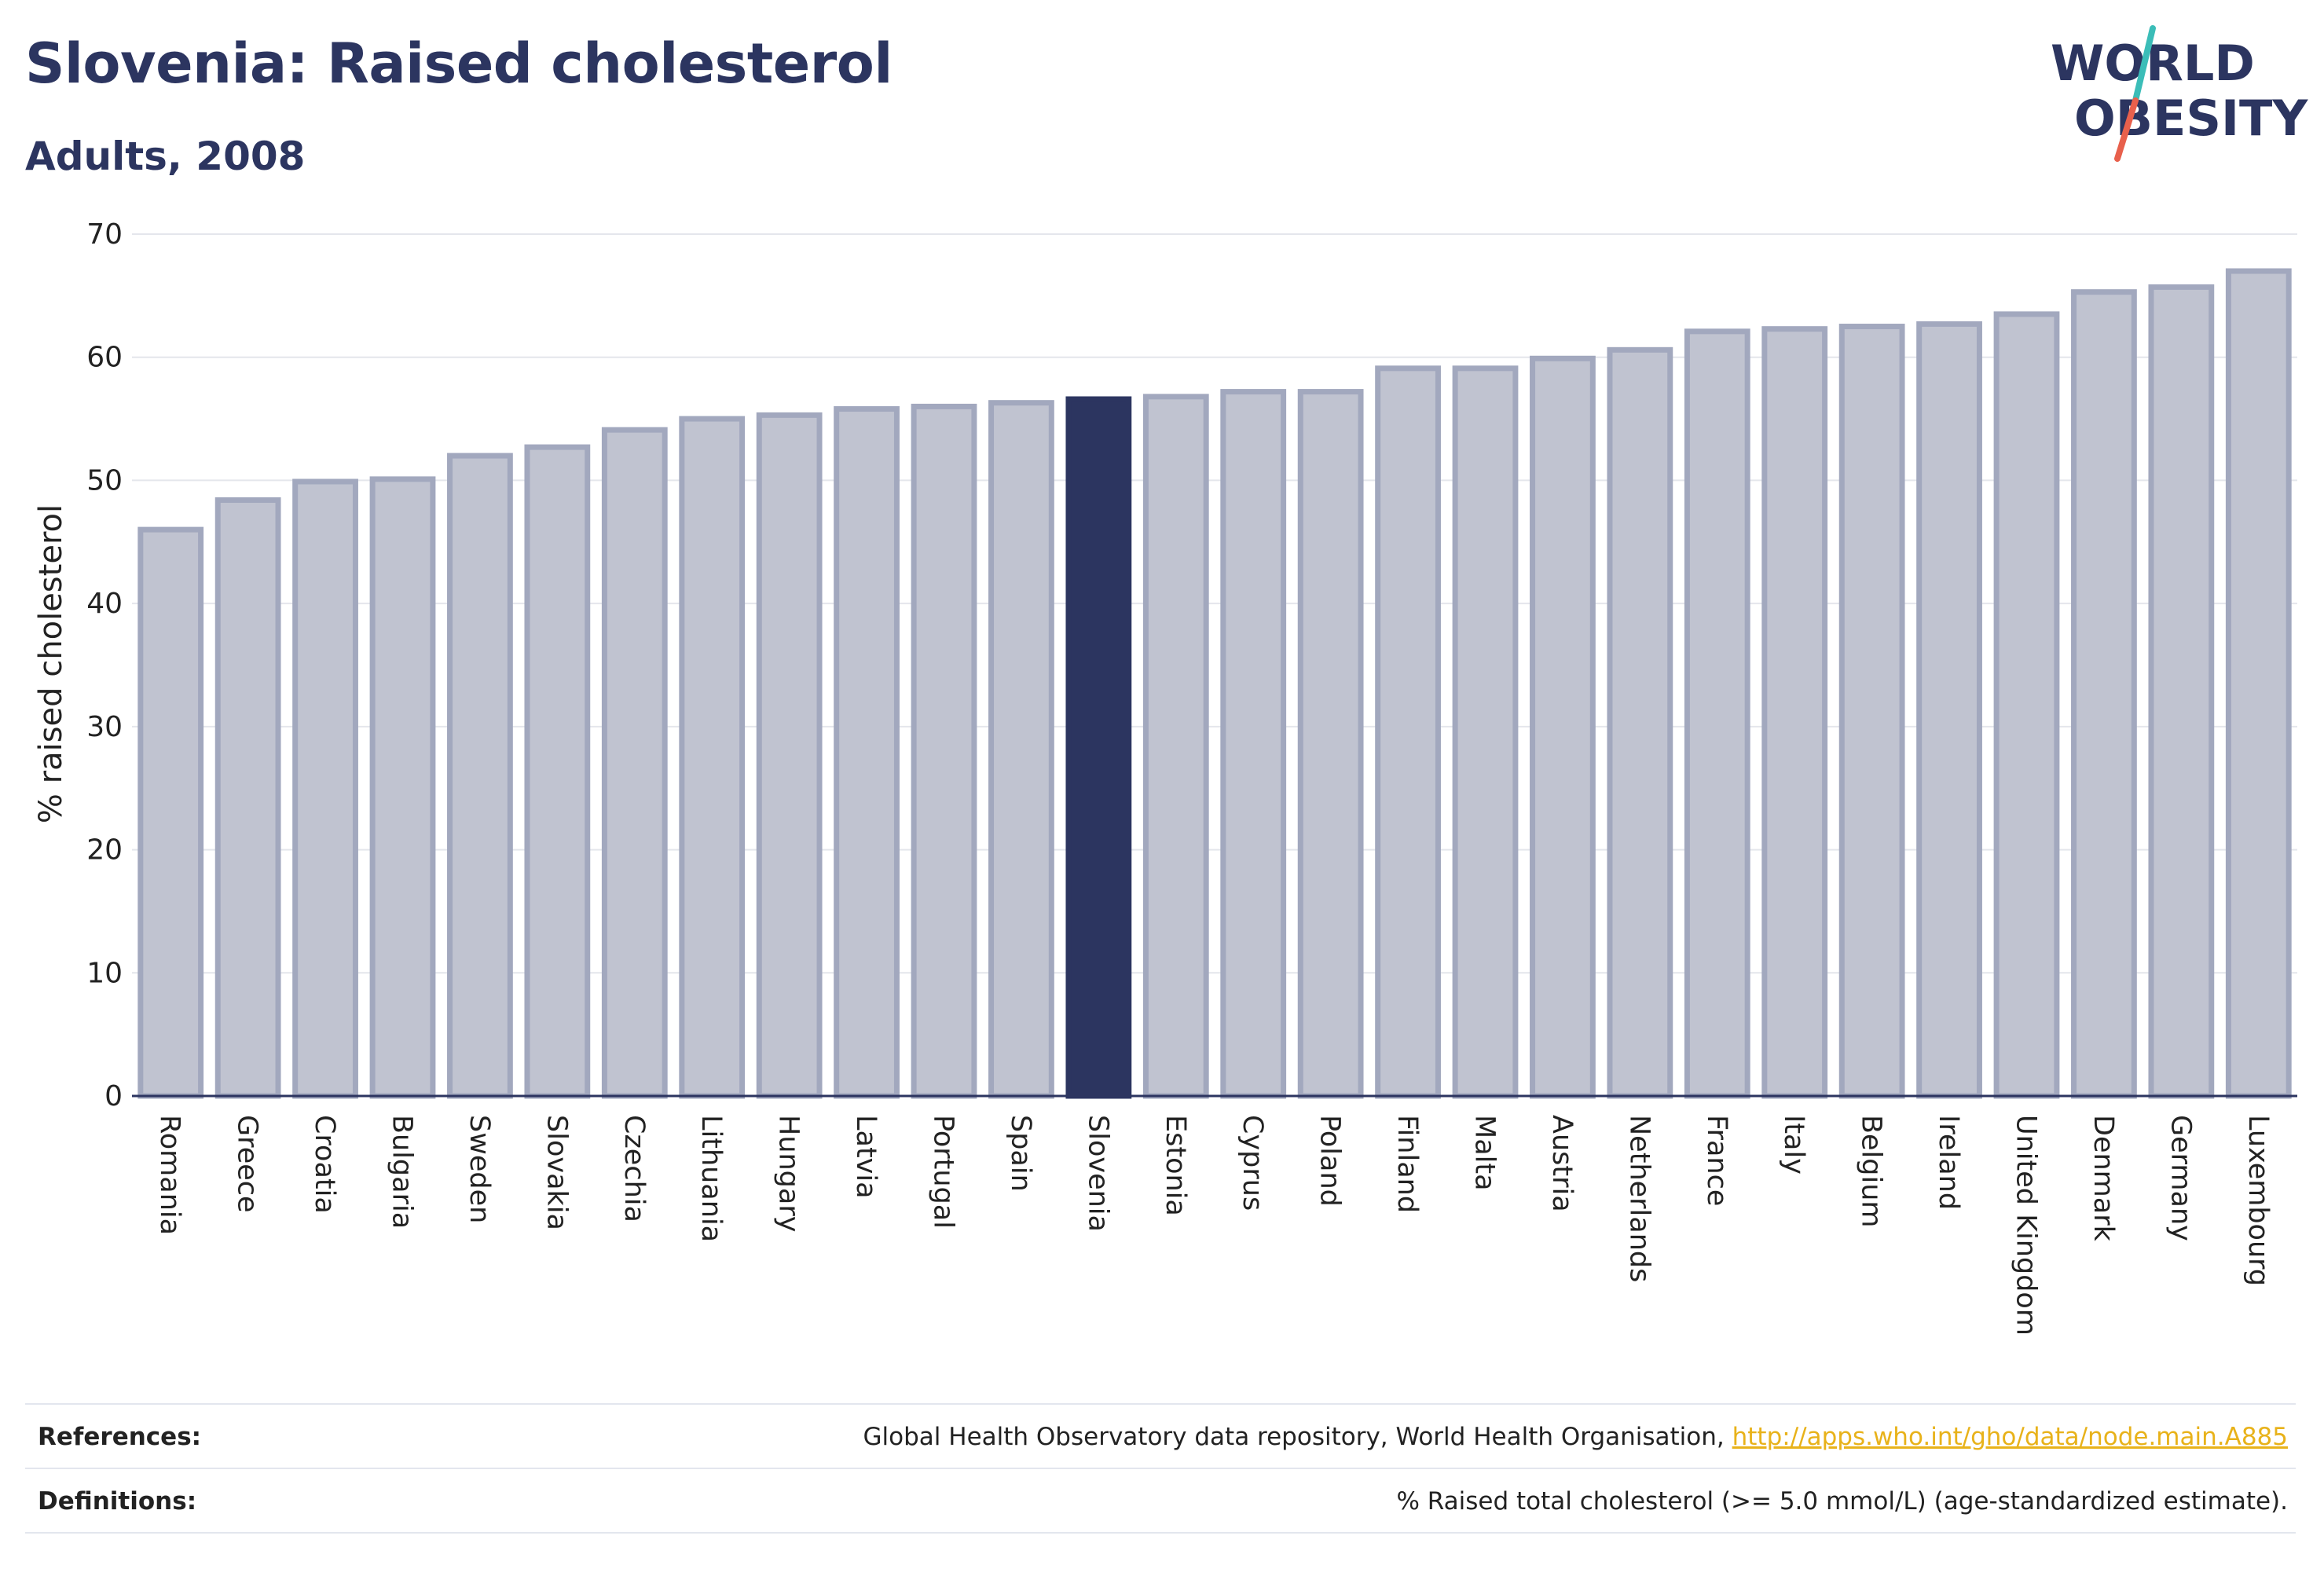 The image size is (2324, 1576). Describe the element at coordinates (1949, 710) in the screenshot. I see `bar-ireland` at that location.